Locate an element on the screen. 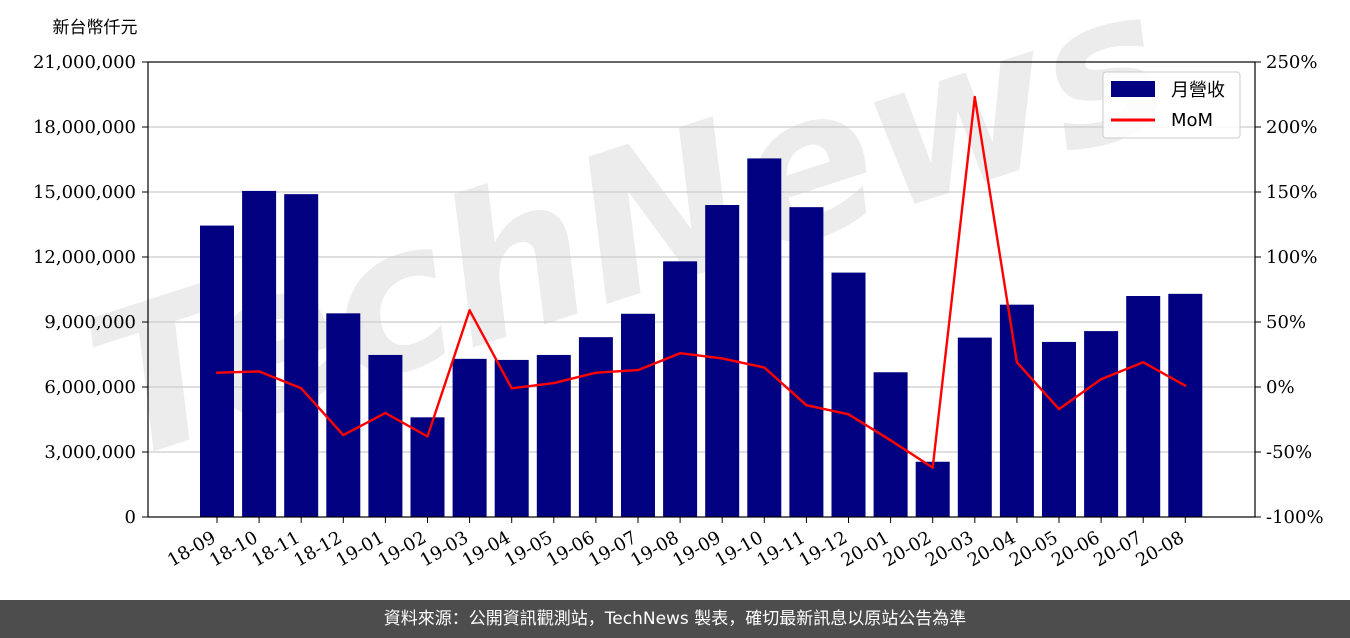  y-right-tick-label: 150% is located at coordinates (1291, 192).